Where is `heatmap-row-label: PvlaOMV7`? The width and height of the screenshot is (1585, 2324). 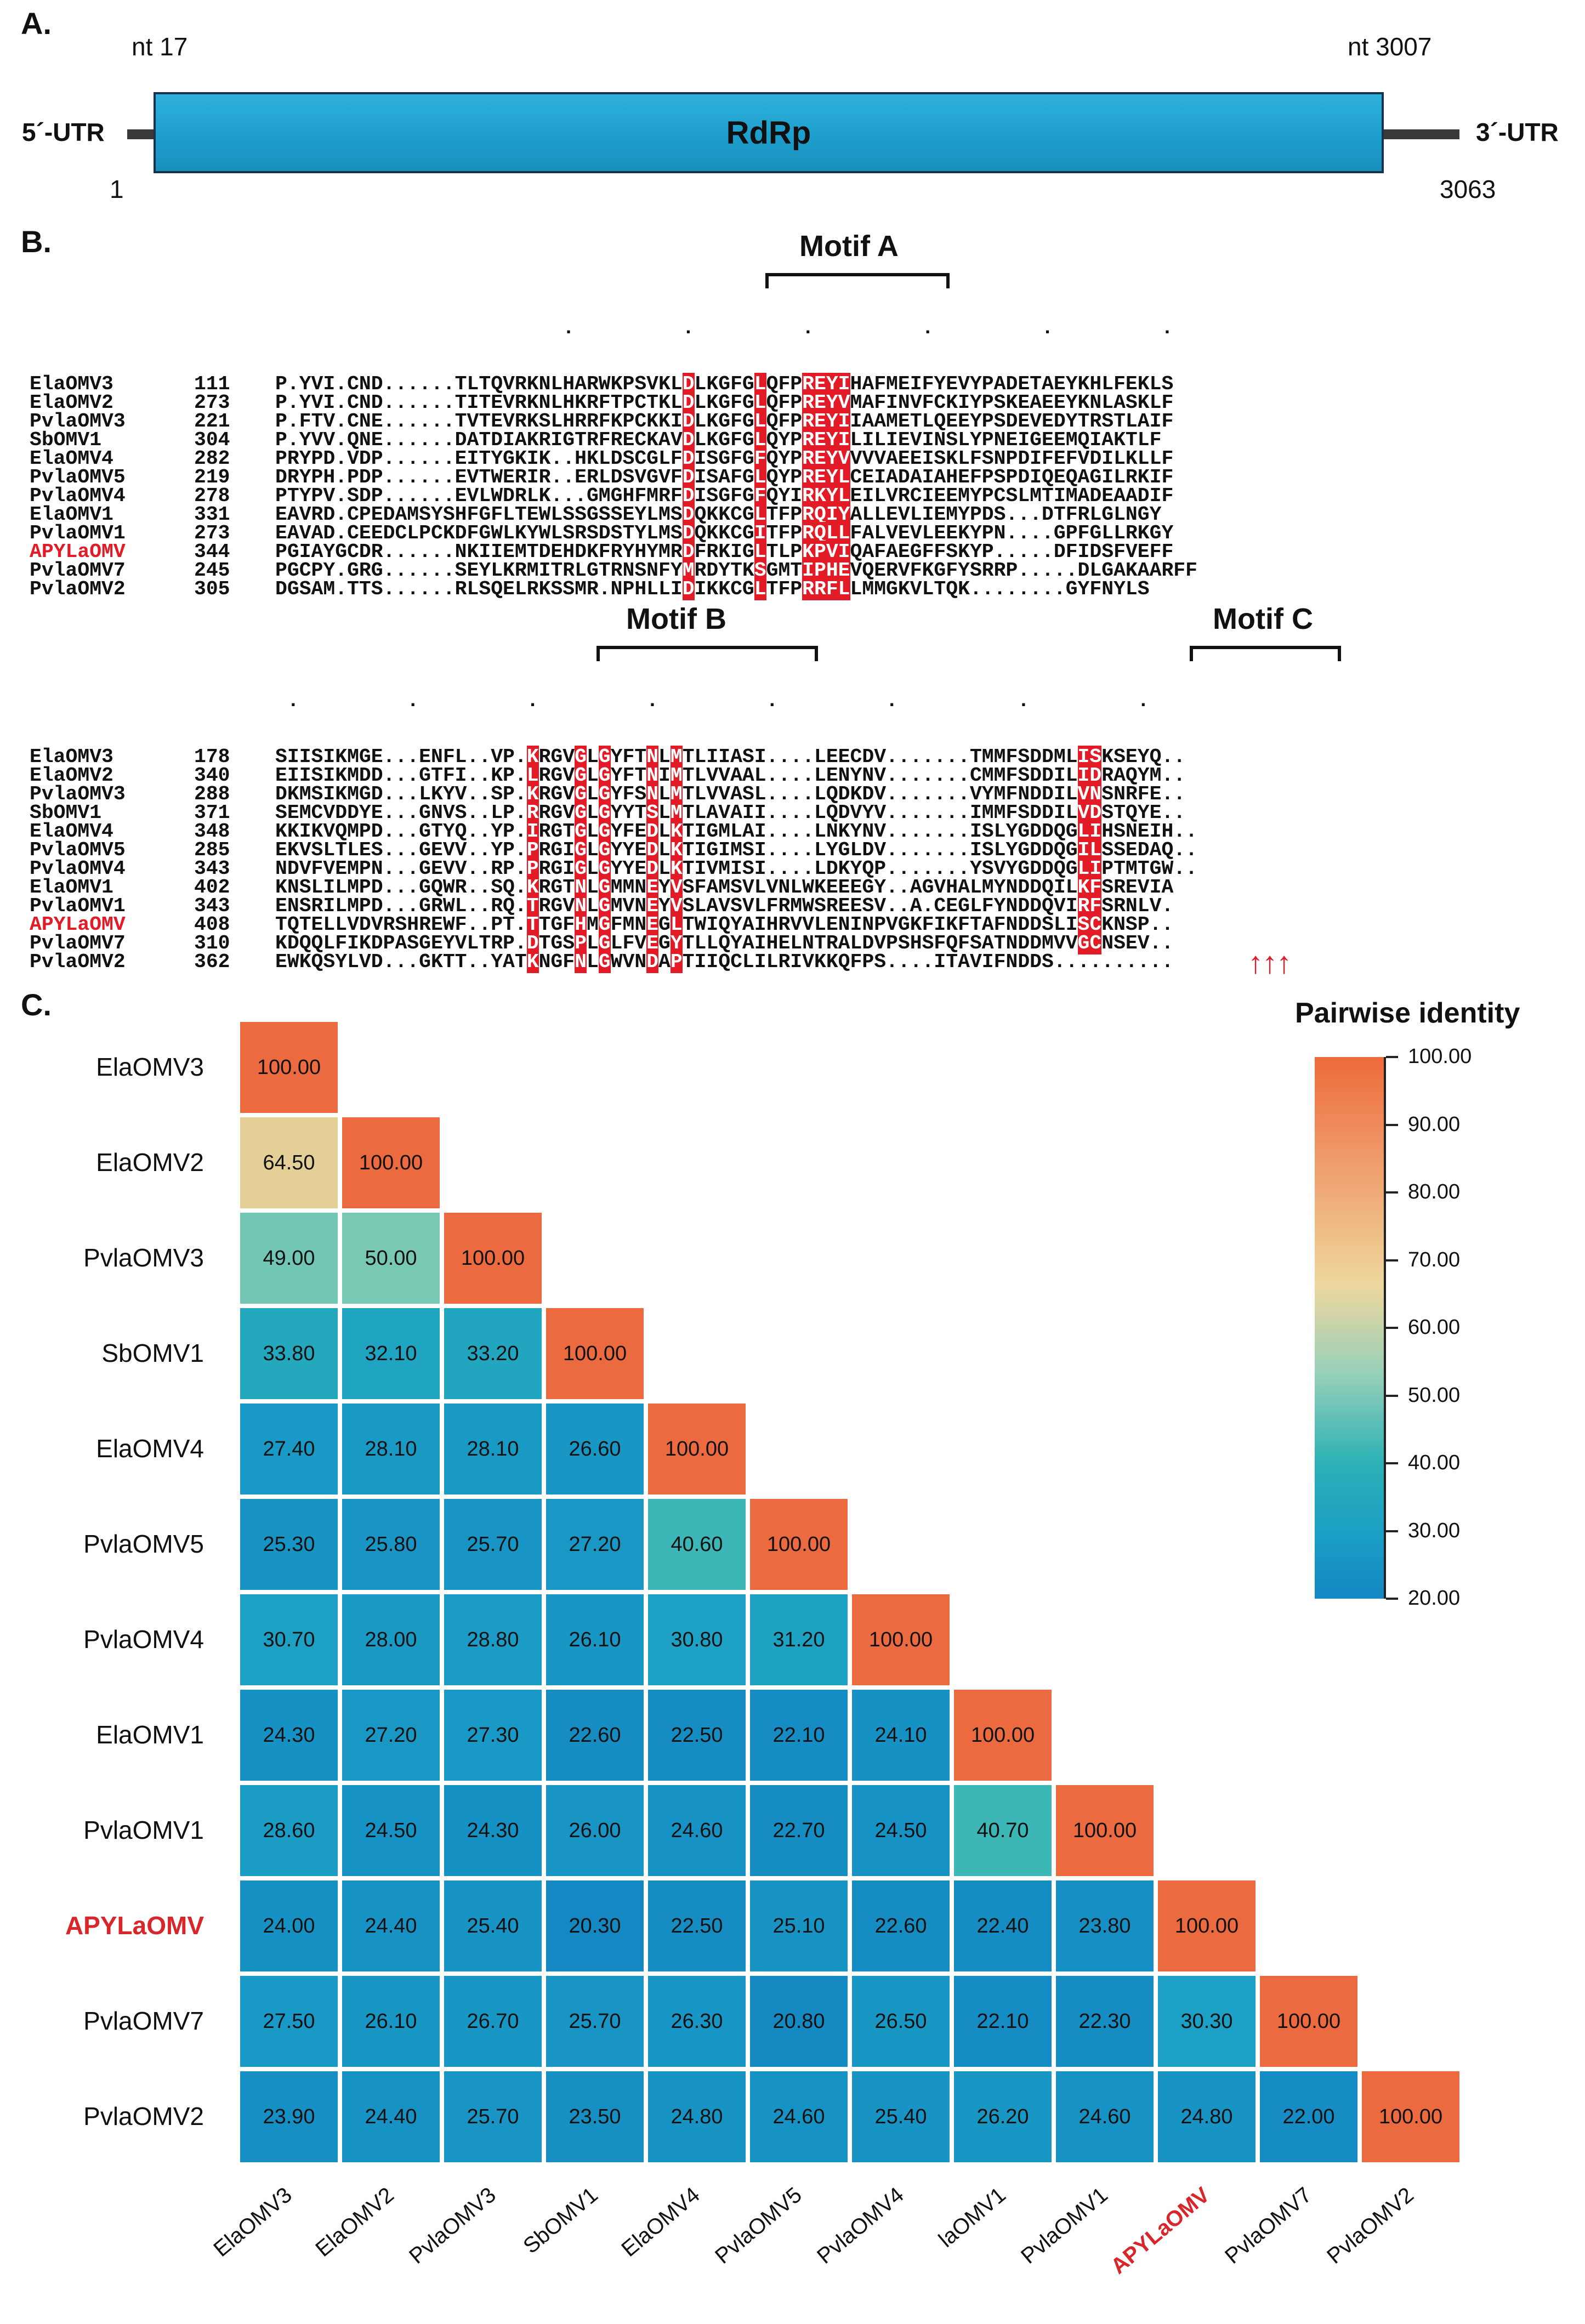
heatmap-row-label: PvlaOMV7 is located at coordinates (143, 2021).